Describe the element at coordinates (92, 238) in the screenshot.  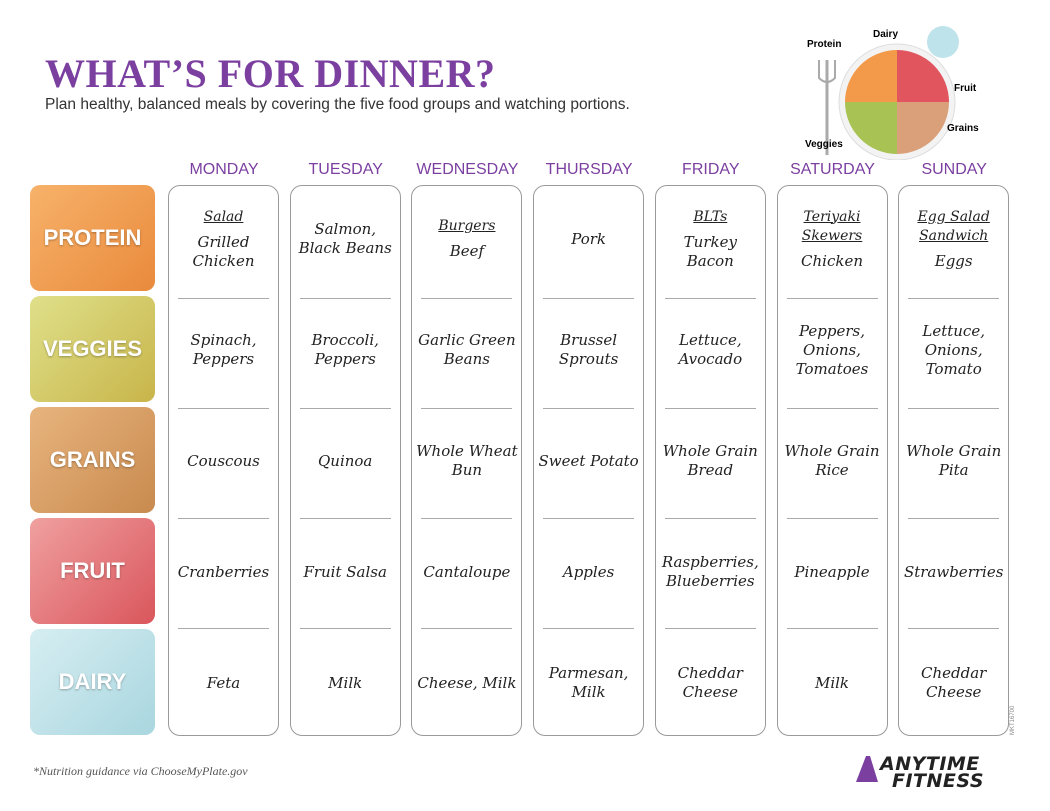
I see `food-group: PROTEIN` at that location.